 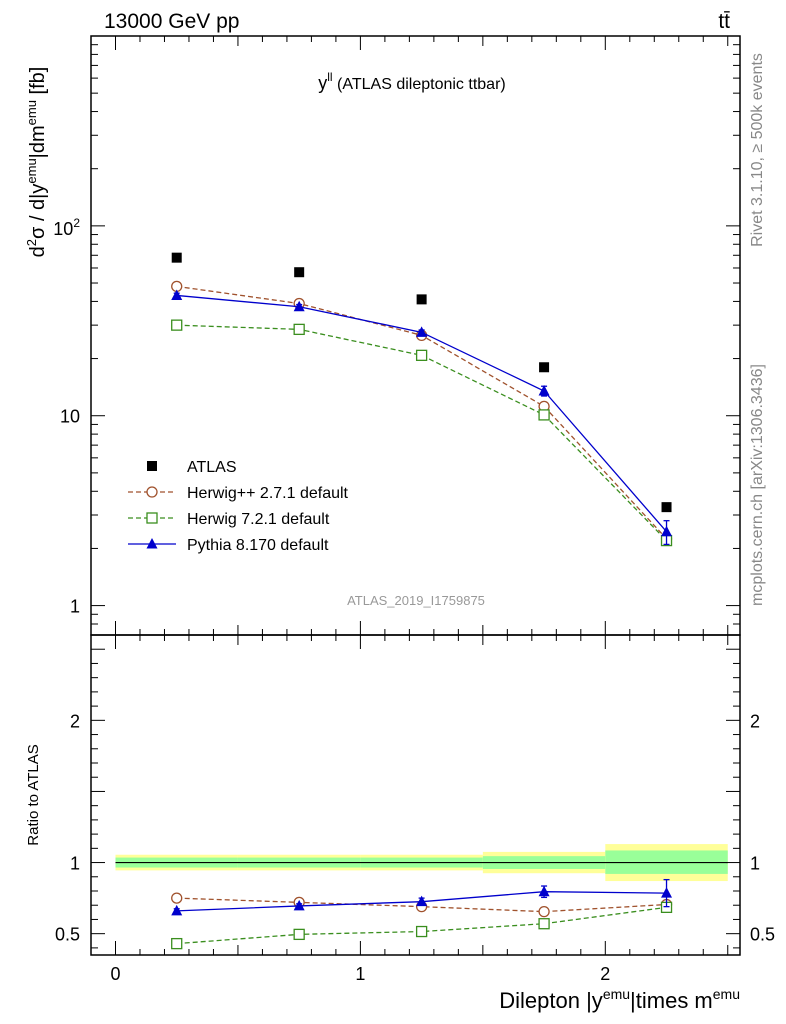 I want to click on plot-title: yll (ATLAS dileptonic ttbar), so click(x=411, y=81).